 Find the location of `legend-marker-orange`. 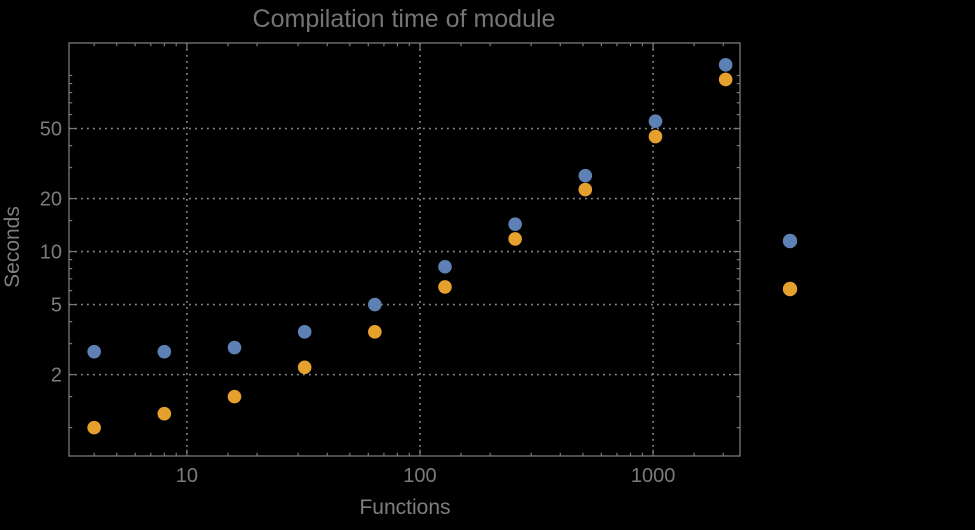

legend-marker-orange is located at coordinates (790, 289).